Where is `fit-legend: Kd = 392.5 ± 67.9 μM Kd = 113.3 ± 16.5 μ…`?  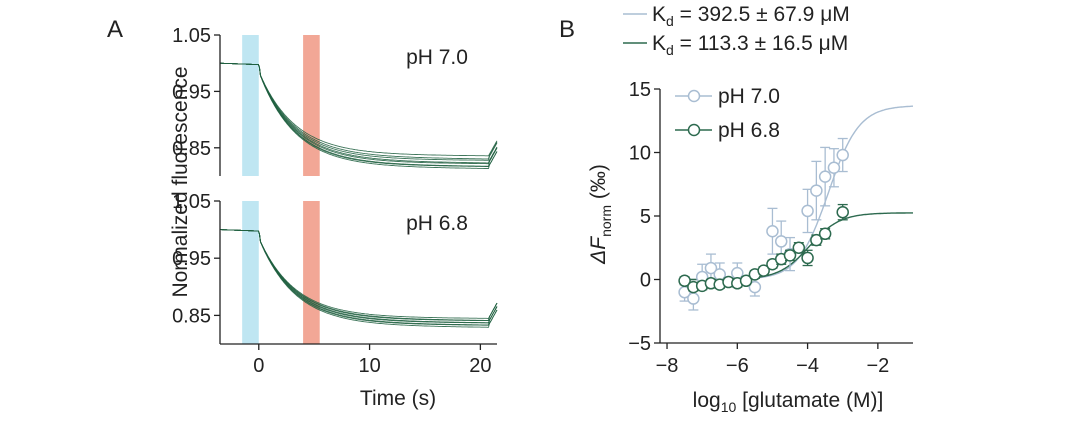 fit-legend: Kd = 392.5 ± 67.9 μM Kd = 113.3 ± 16.5 μ… is located at coordinates (736, 30).